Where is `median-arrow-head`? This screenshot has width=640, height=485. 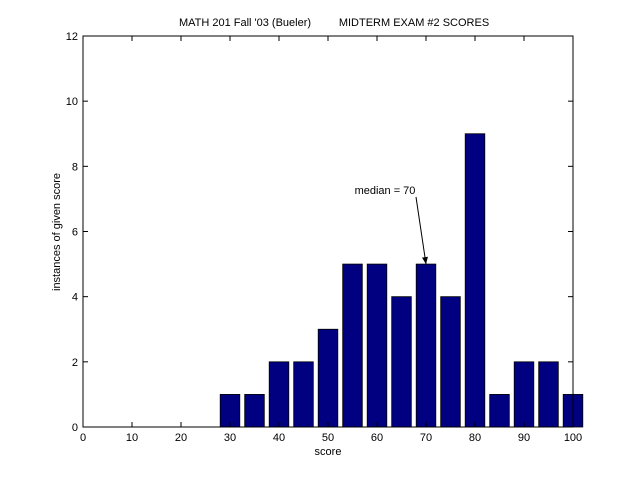 median-arrow-head is located at coordinates (425, 260).